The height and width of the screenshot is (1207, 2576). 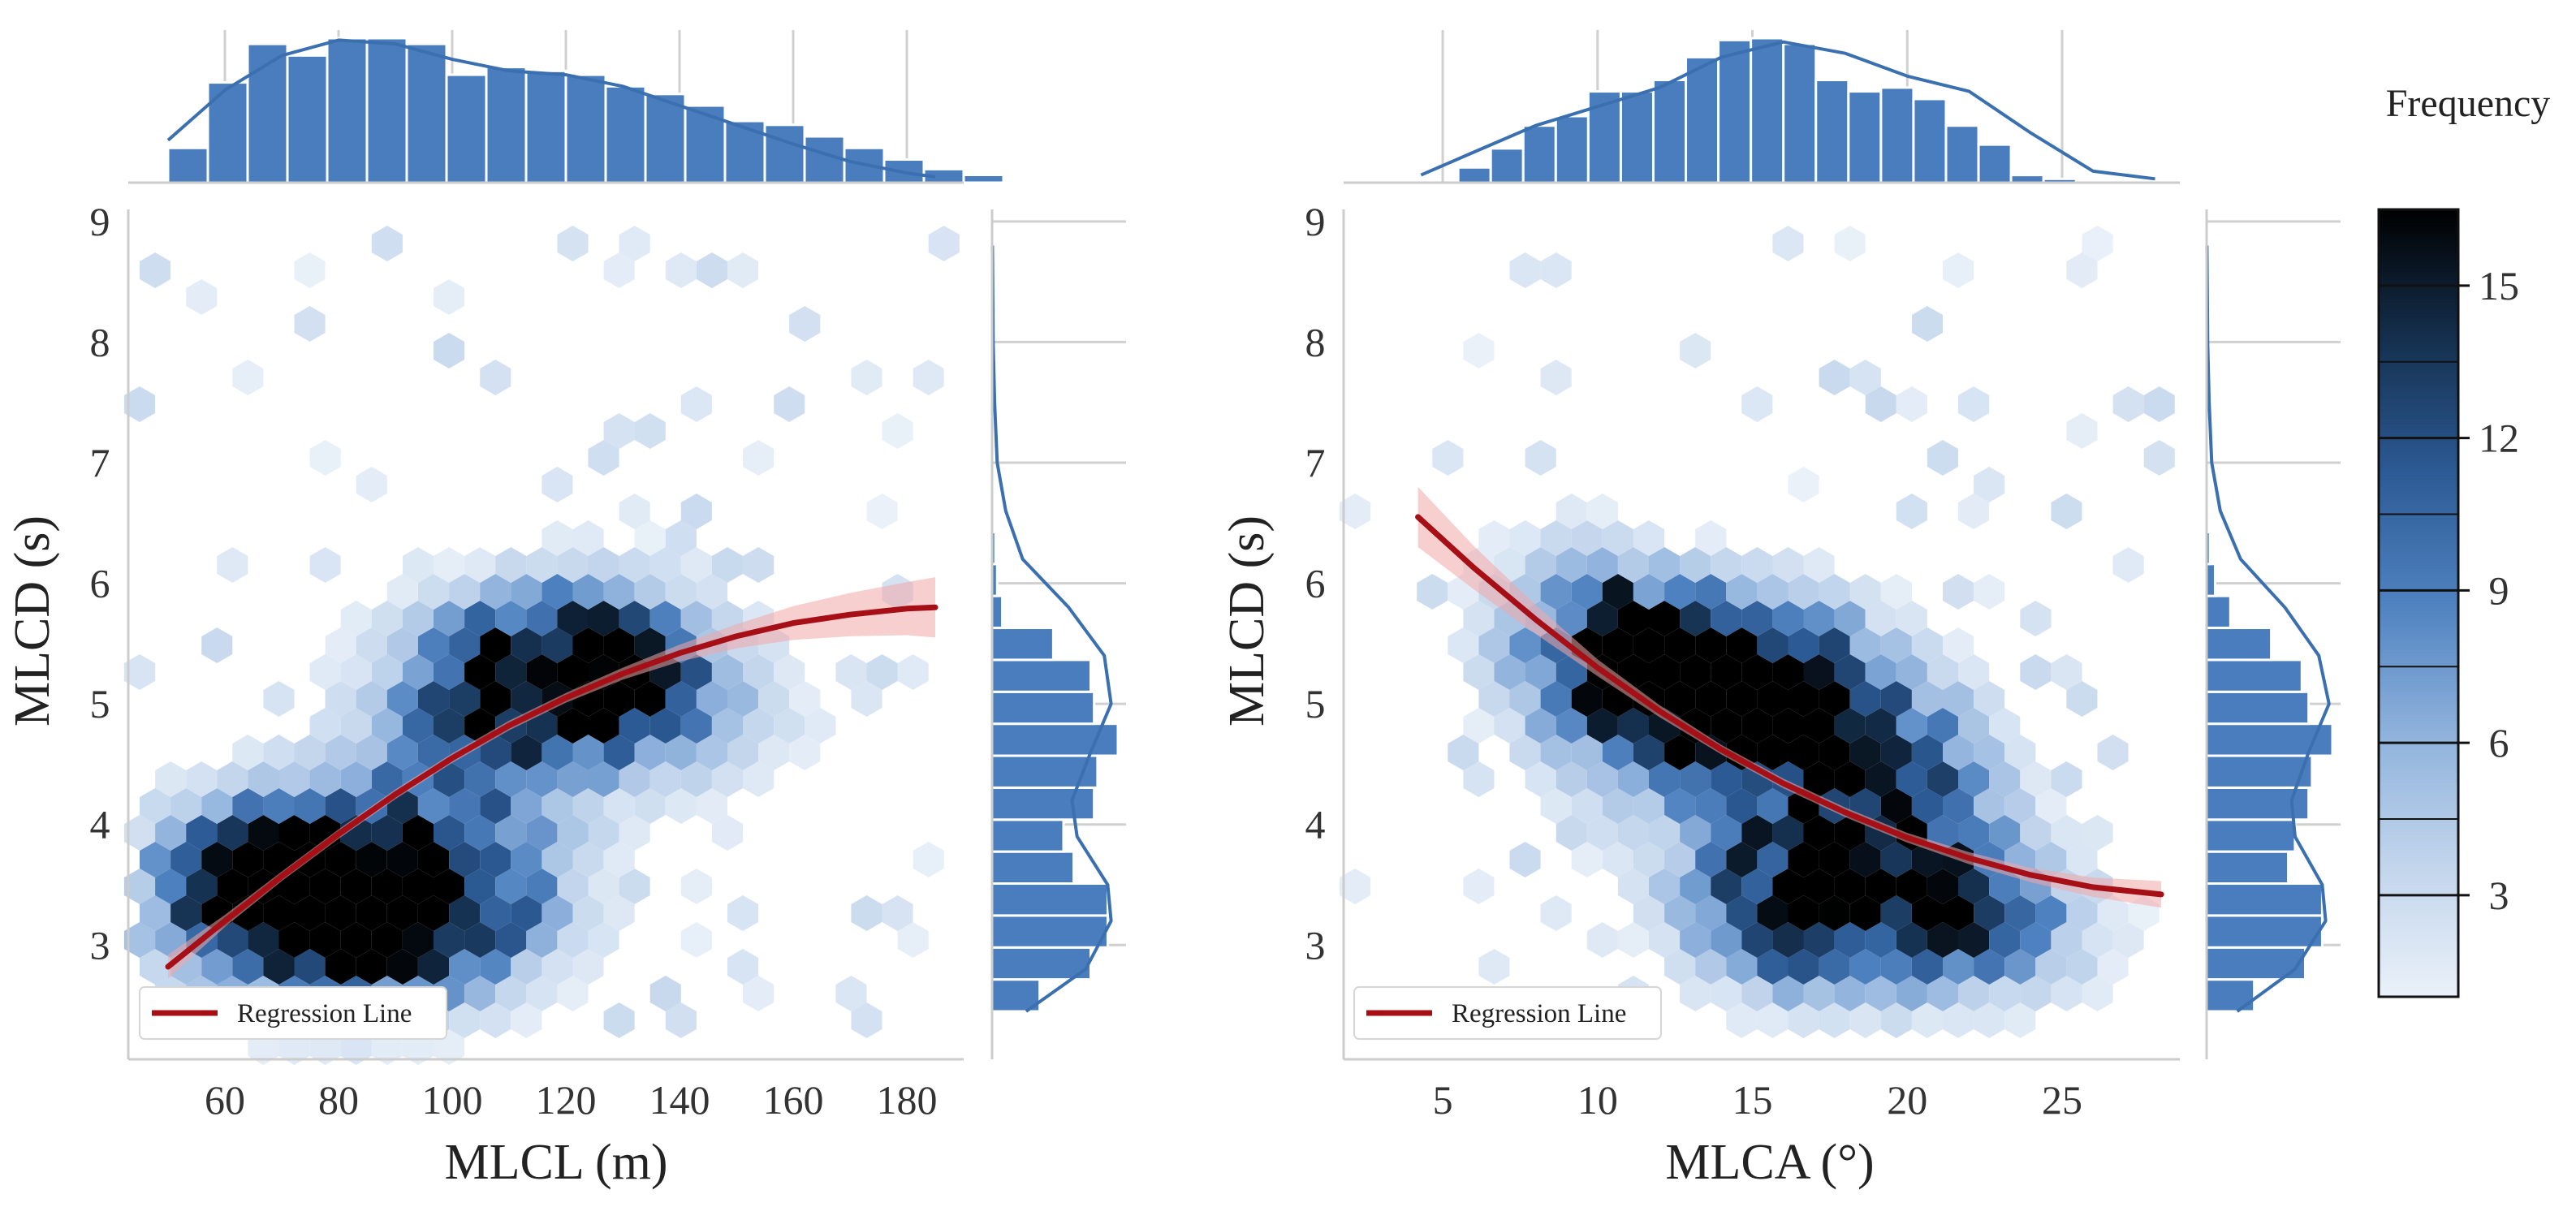 I want to click on y-tick-label: 6, so click(x=1315, y=583).